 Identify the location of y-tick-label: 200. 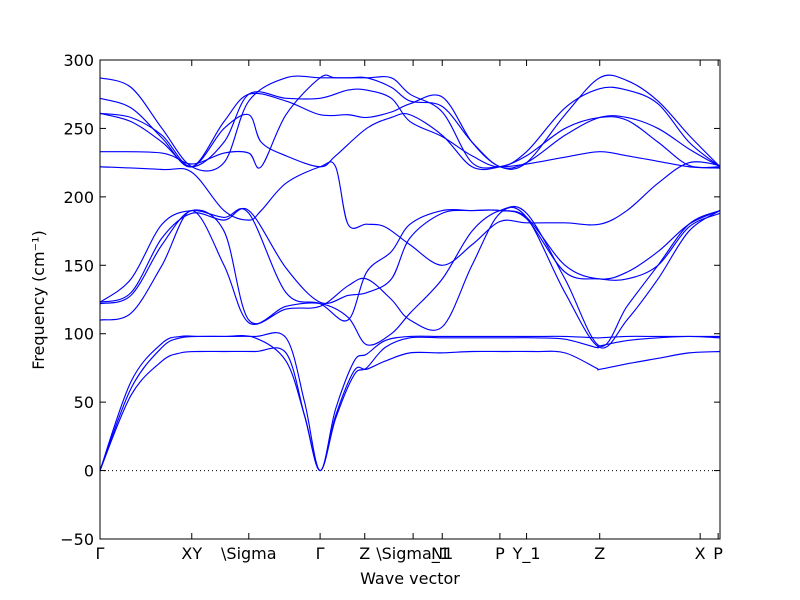
(78, 197).